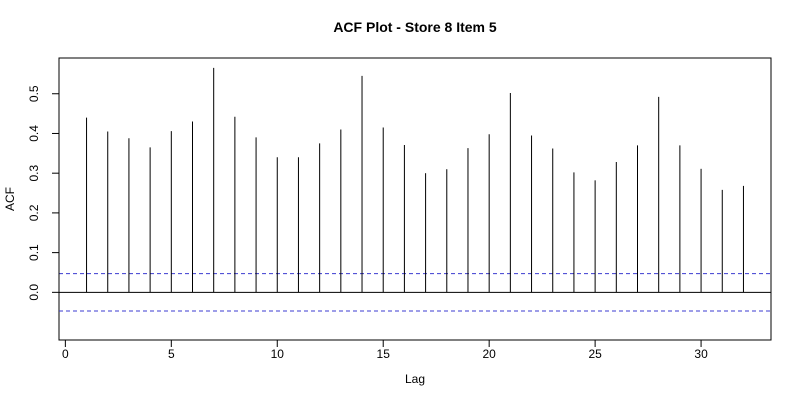 The width and height of the screenshot is (800, 400). What do you see at coordinates (384, 354) in the screenshot?
I see `x-tick-label: 15` at bounding box center [384, 354].